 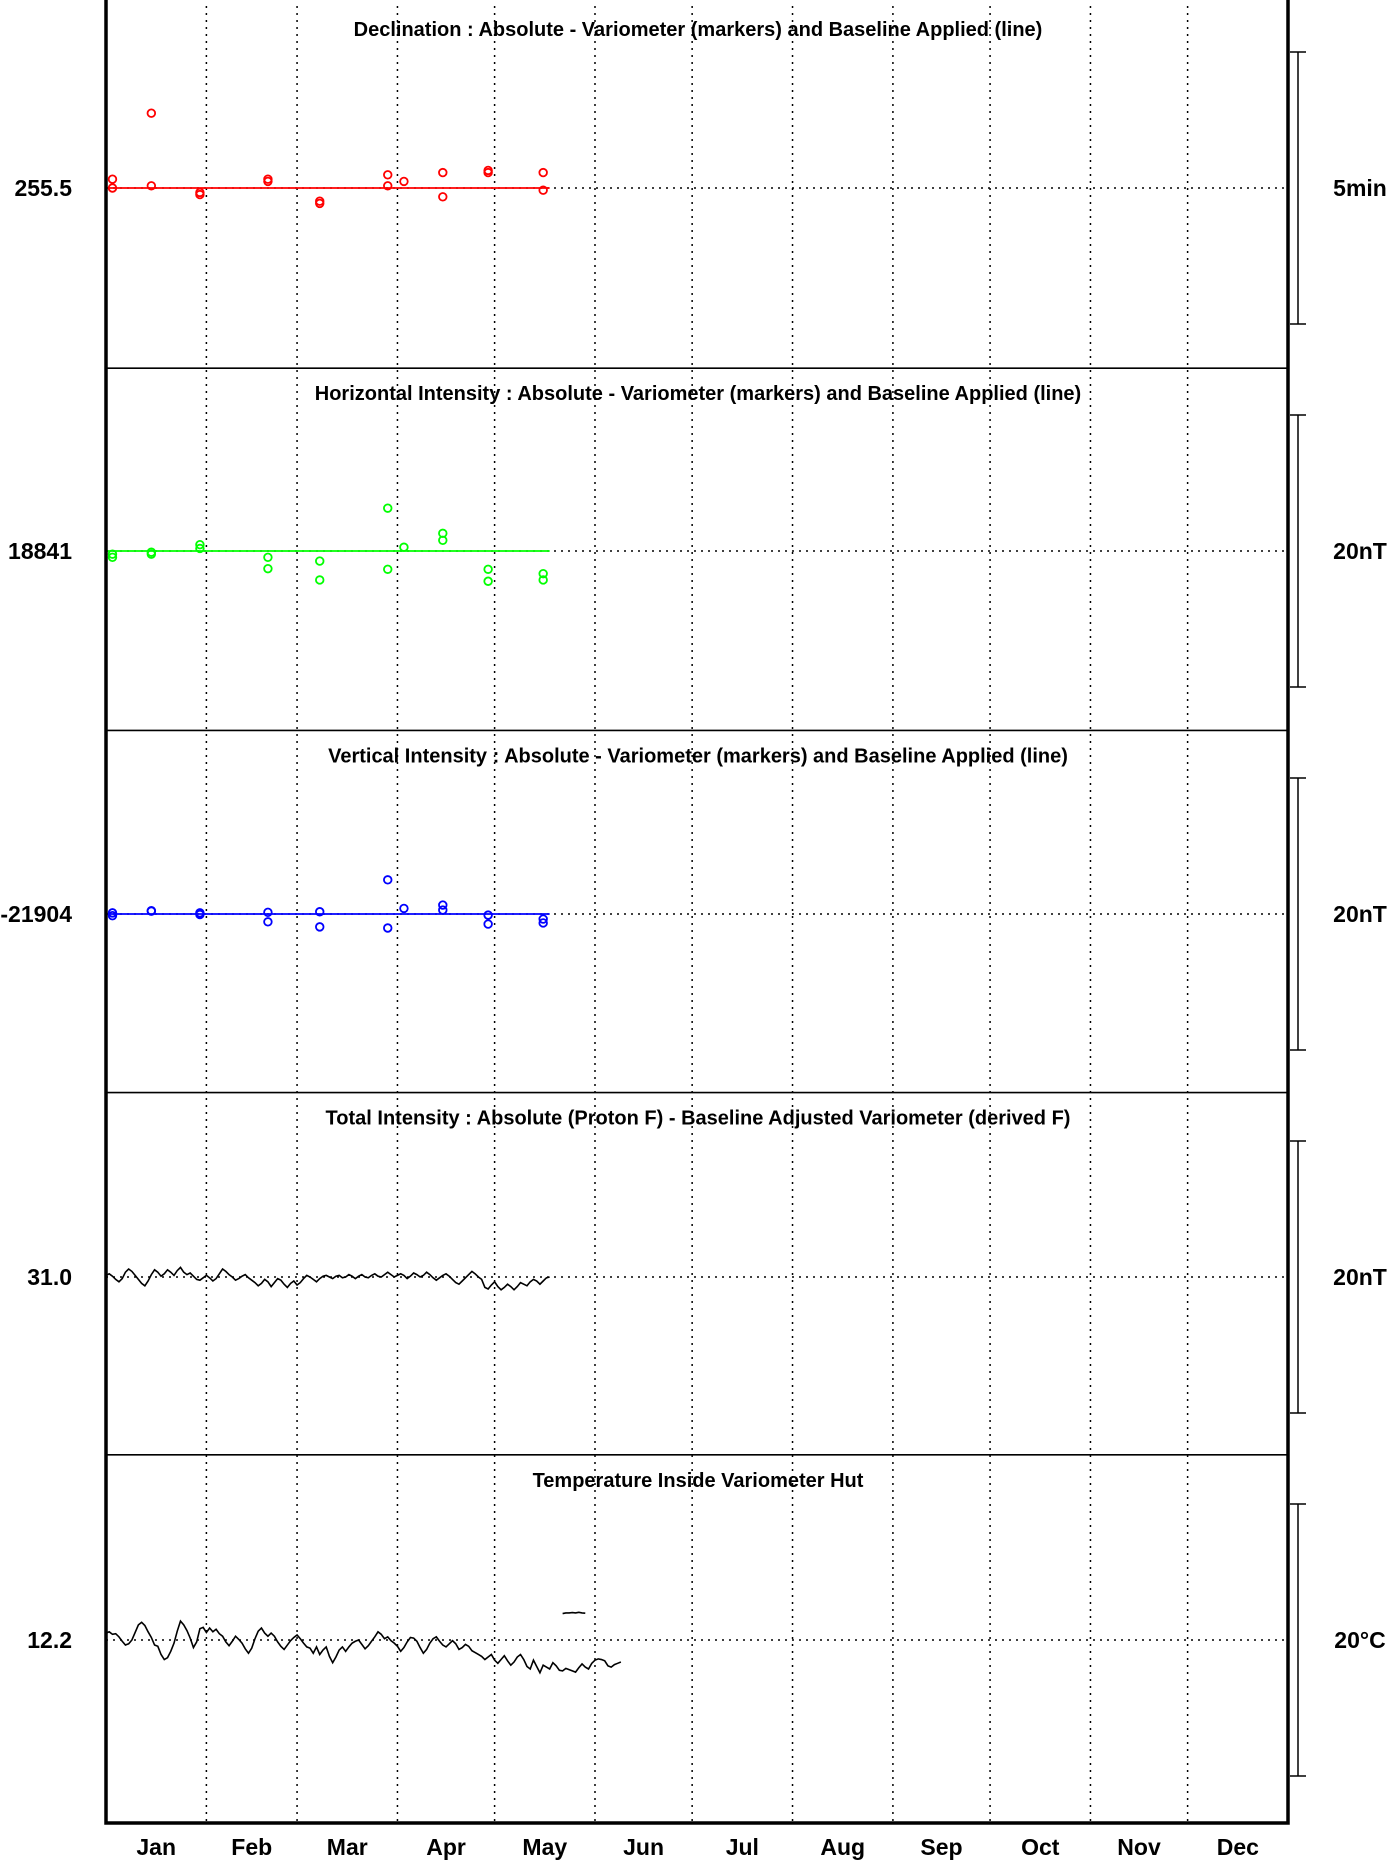 I want to click on baseline-value-label: -21904, so click(x=36, y=914).